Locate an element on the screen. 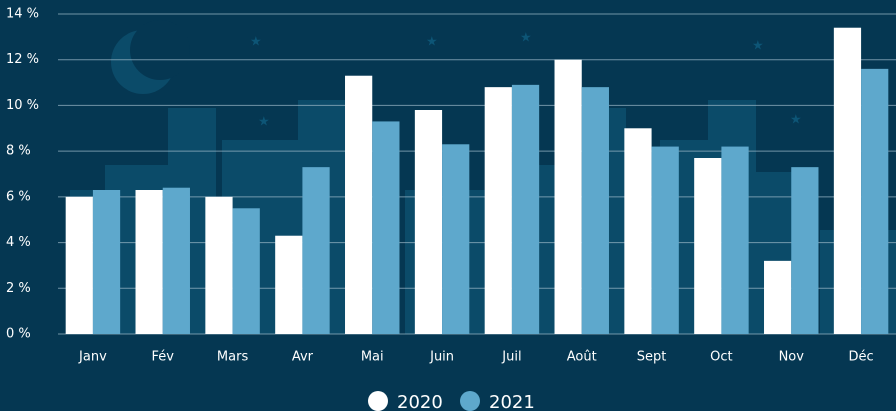 The height and width of the screenshot is (411, 896). x-tick-label: Janv is located at coordinates (92, 357).